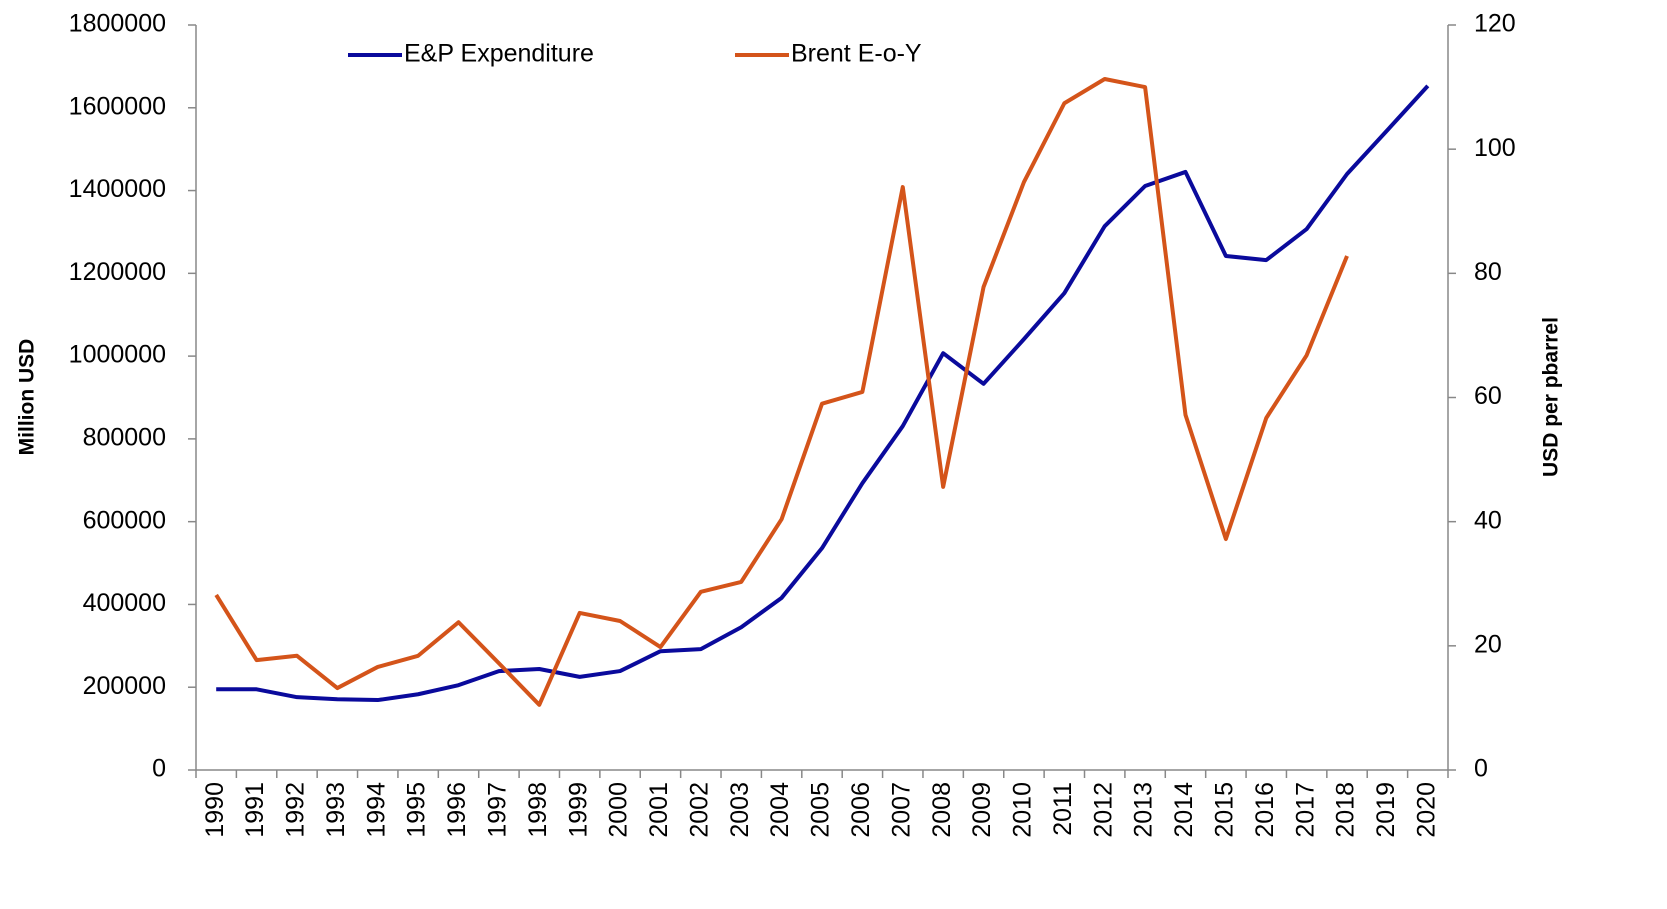  Describe the element at coordinates (1488, 396) in the screenshot. I see `y2-tick-label: 60` at that location.